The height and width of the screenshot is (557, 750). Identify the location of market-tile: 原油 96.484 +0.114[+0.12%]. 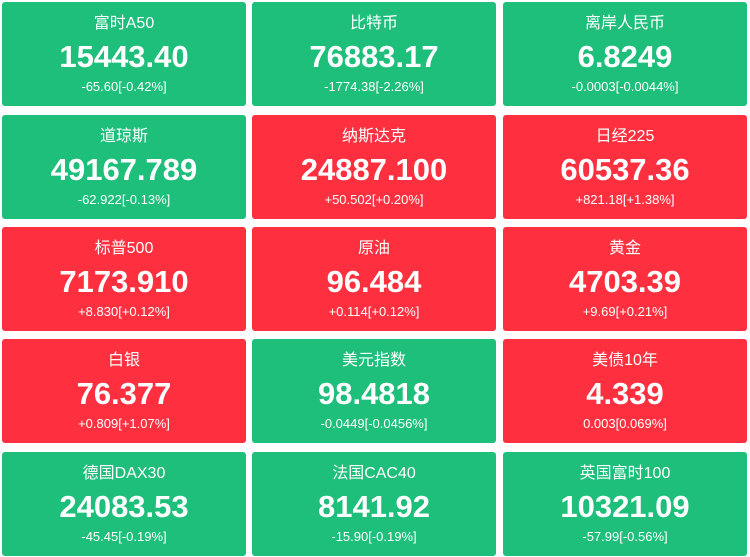
(374, 279).